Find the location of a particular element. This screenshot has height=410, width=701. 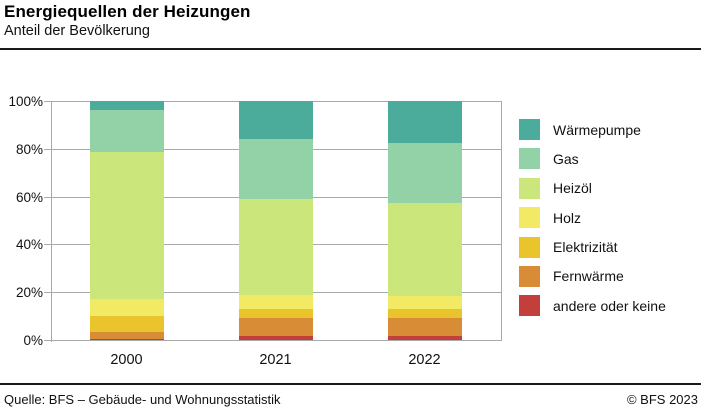

gridline-0% is located at coordinates (276, 340).